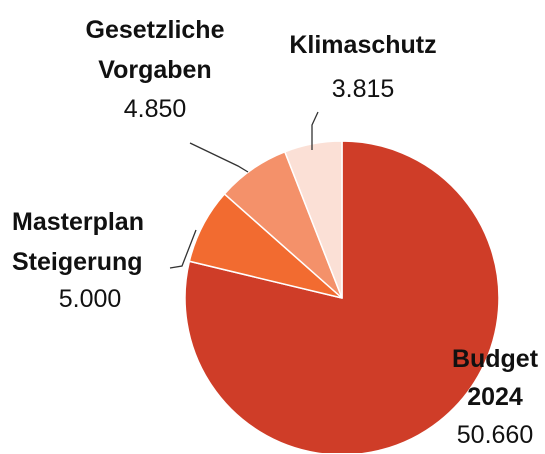 The width and height of the screenshot is (545, 454). I want to click on category-label: Budget 2024, so click(495, 378).